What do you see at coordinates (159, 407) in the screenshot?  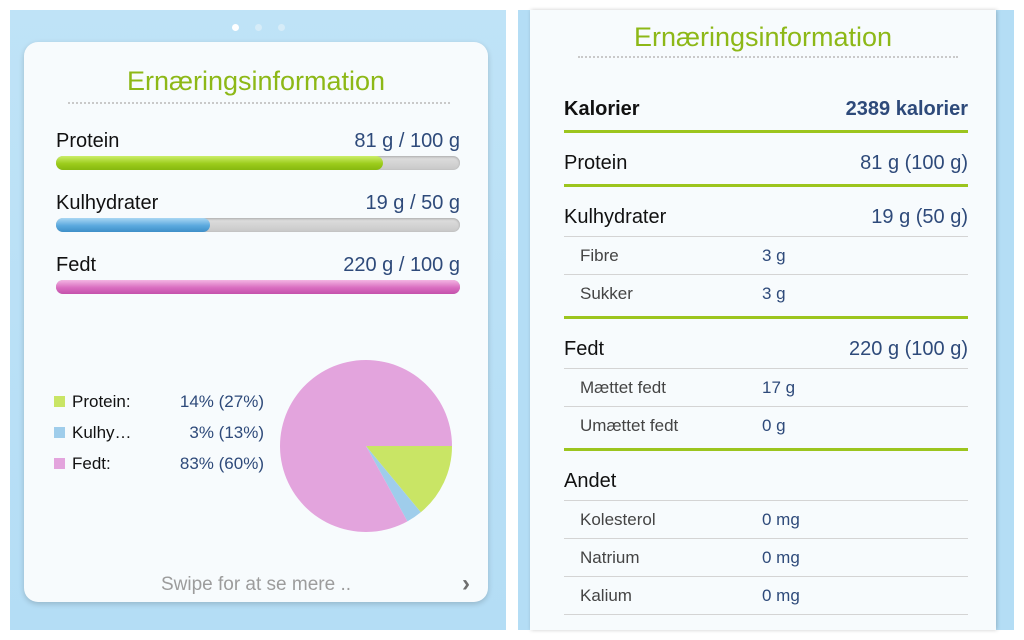 I see `legend-item-protein: Protein: 14% (27%)` at bounding box center [159, 407].